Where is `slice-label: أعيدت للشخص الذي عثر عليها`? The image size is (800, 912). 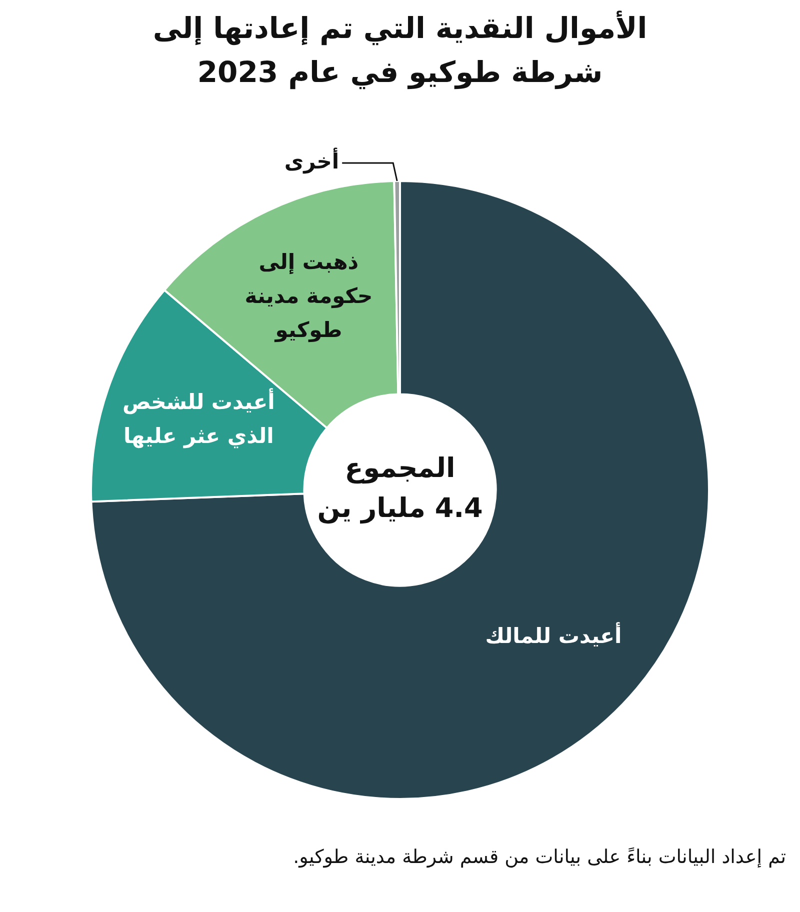
slice-label: أعيدت للشخص الذي عثر عليها is located at coordinates (198, 418).